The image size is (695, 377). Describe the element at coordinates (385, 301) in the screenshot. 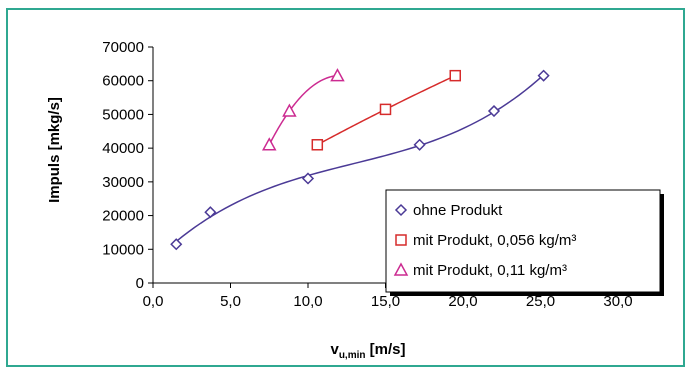

I see `x-tick-label: 15,0` at that location.